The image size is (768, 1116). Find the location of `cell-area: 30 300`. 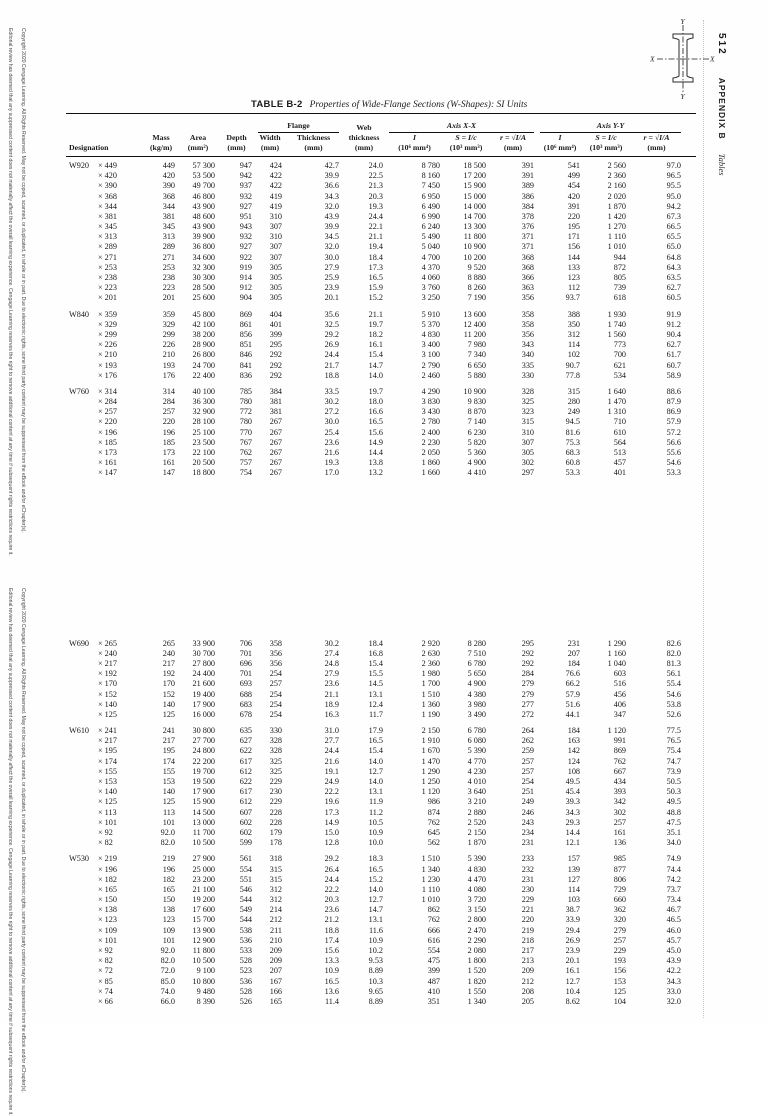

cell-area: 30 300 is located at coordinates (203, 277).